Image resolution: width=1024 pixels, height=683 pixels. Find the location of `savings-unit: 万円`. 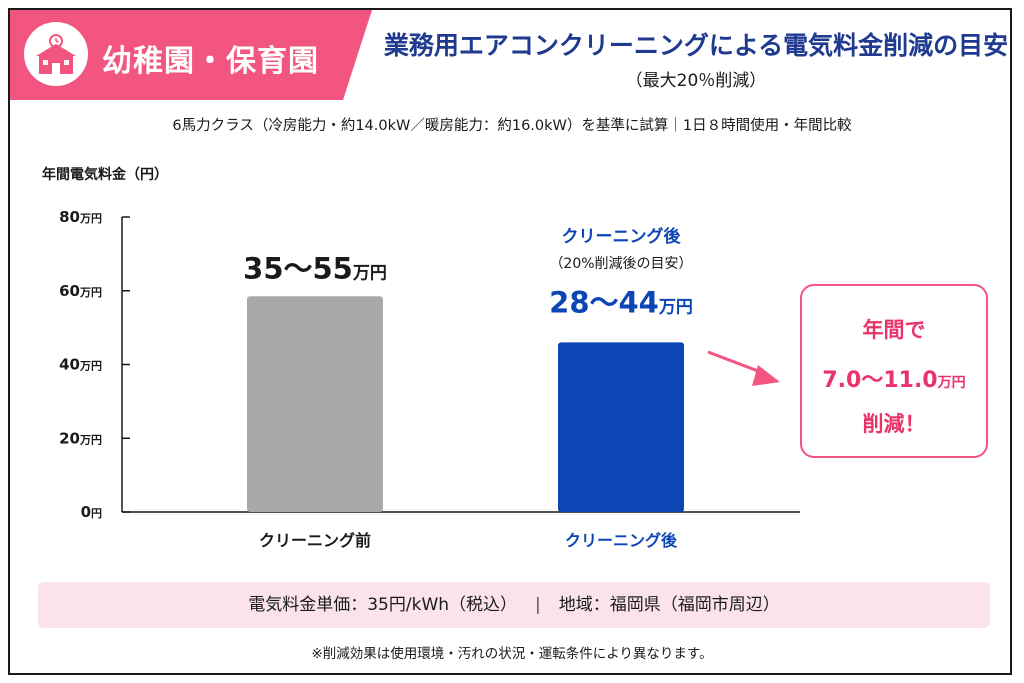

savings-unit: 万円 is located at coordinates (951, 383).